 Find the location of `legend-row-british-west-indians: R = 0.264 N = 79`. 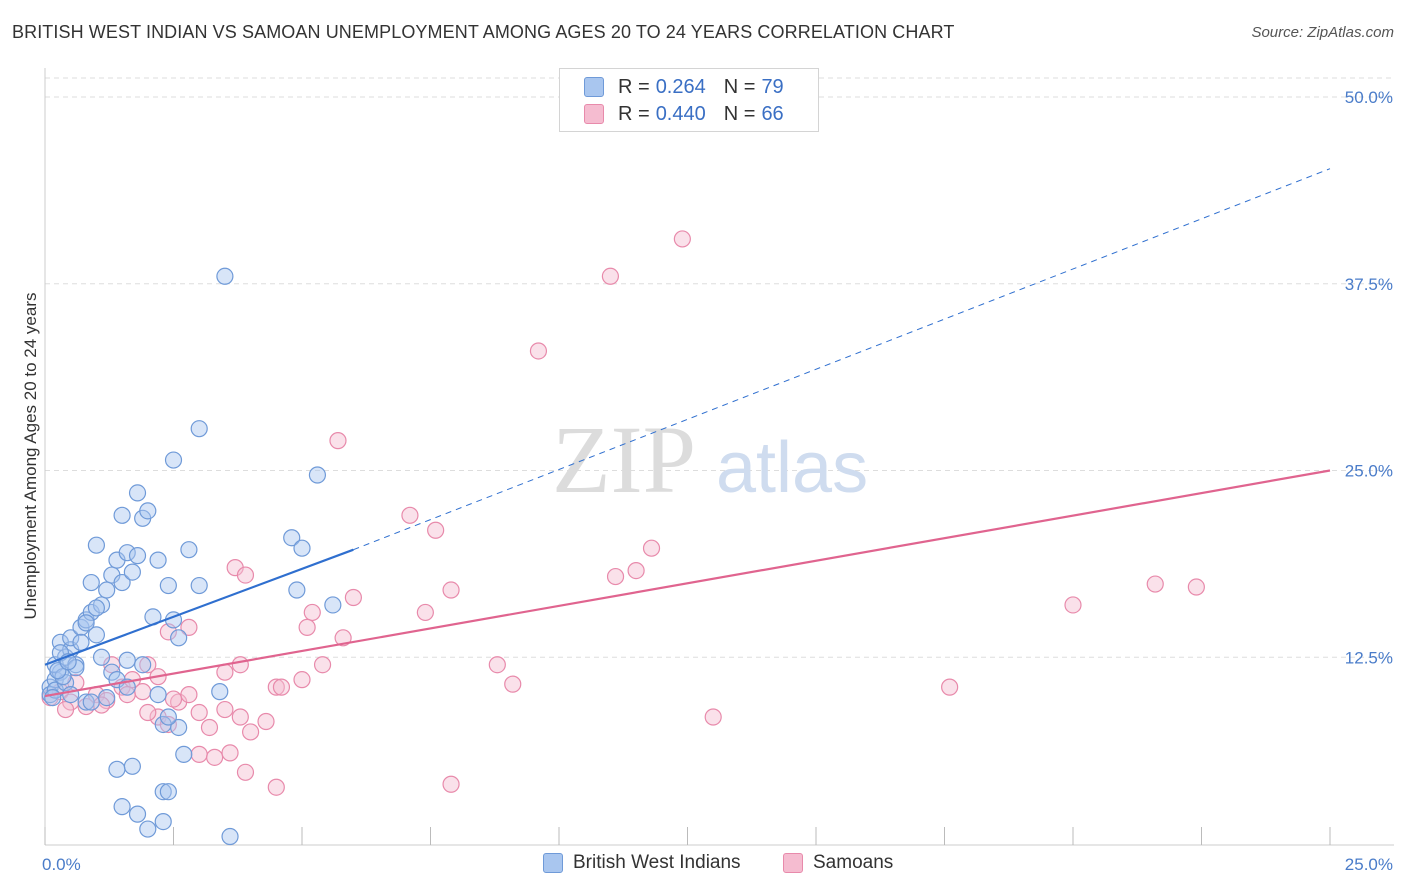

legend-row-british-west-indians: R = 0.264 N = 79 is located at coordinates (684, 87).